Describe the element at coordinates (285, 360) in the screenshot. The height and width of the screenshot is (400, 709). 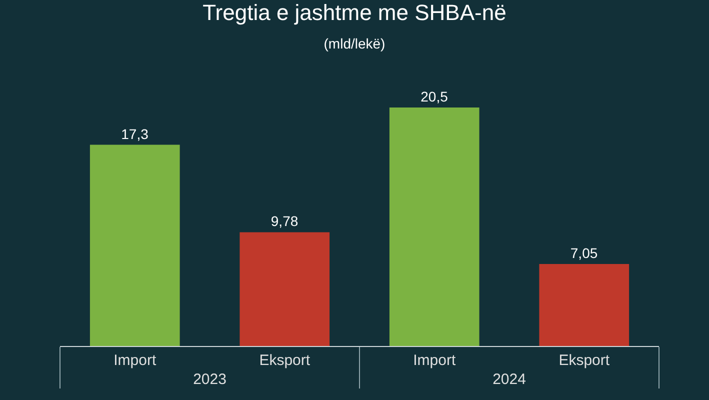
I see `series-label: Eksport` at that location.